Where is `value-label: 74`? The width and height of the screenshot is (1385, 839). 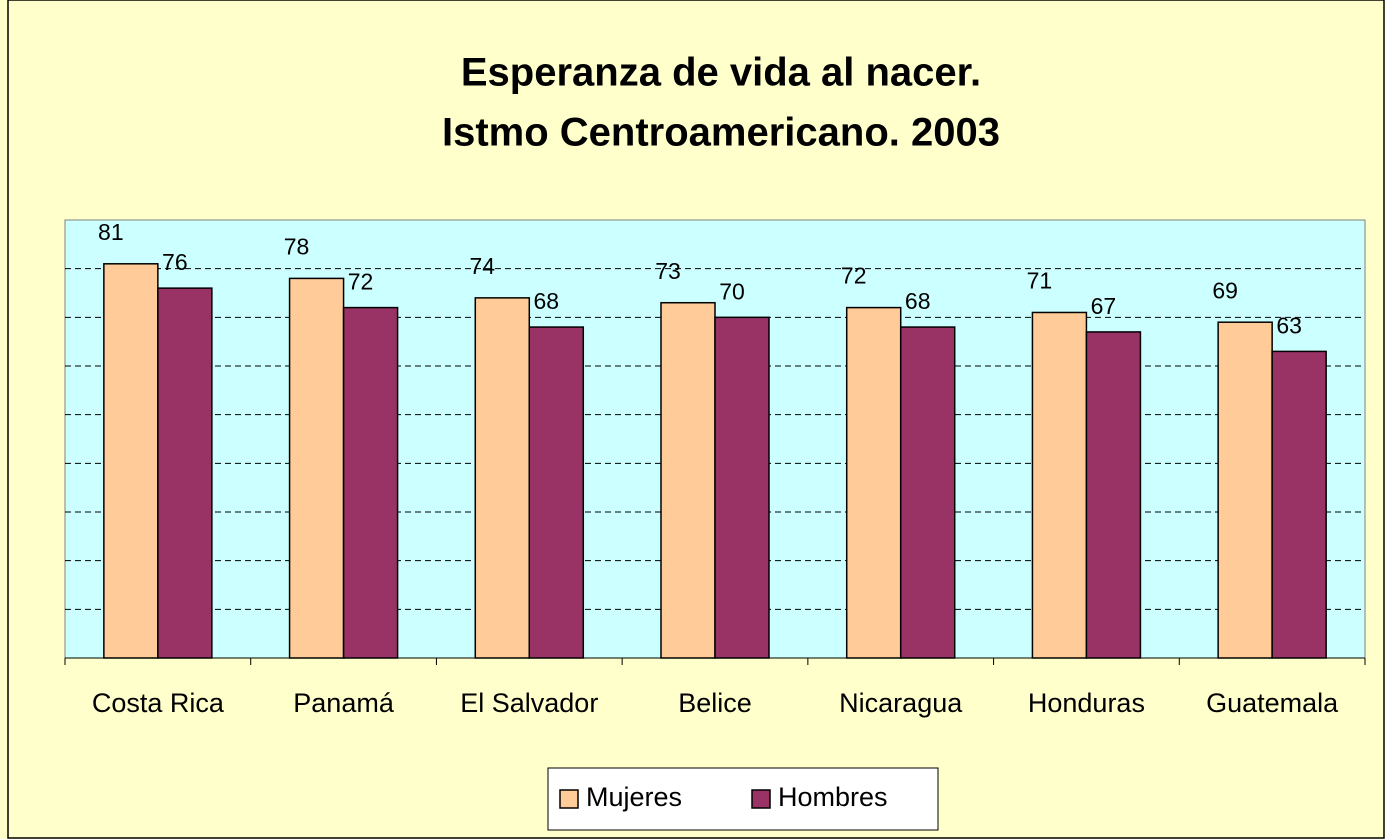
value-label: 74 is located at coordinates (482, 266).